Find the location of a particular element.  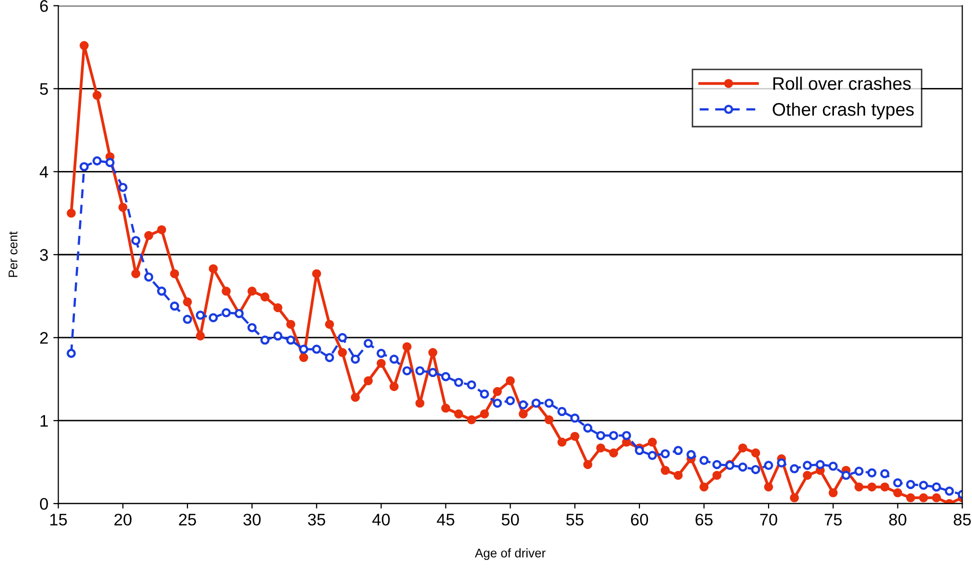

y-tick-label: 2 is located at coordinates (44, 338).